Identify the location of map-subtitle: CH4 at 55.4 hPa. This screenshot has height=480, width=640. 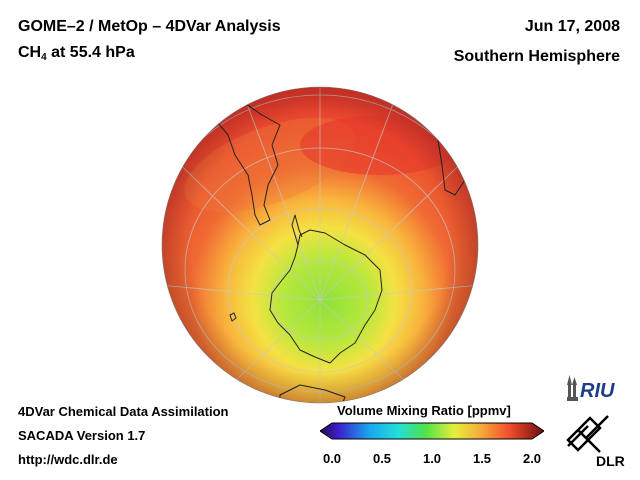
(76, 53).